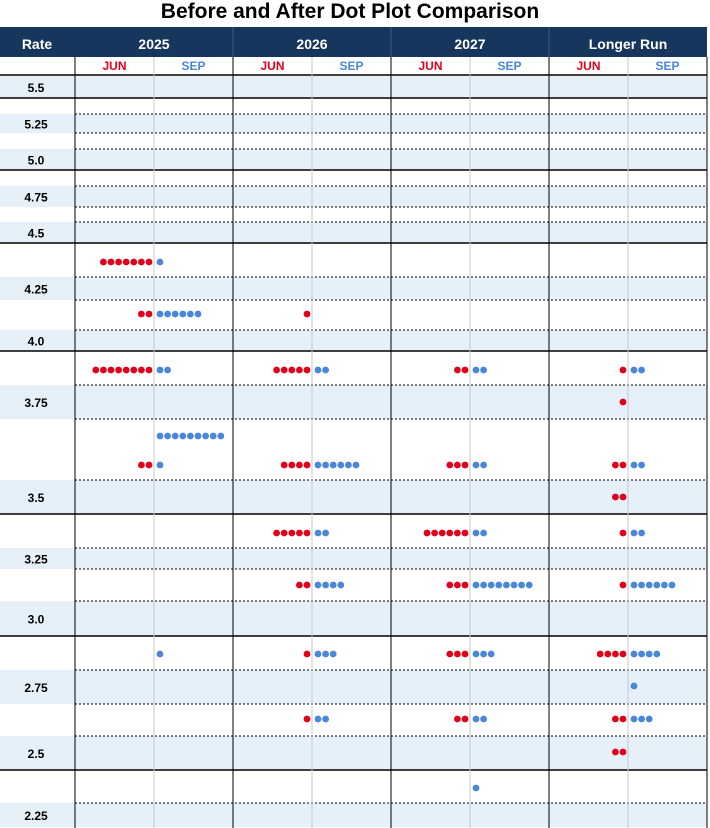  What do you see at coordinates (153, 44) in the screenshot?
I see `header-column-label: 2025` at bounding box center [153, 44].